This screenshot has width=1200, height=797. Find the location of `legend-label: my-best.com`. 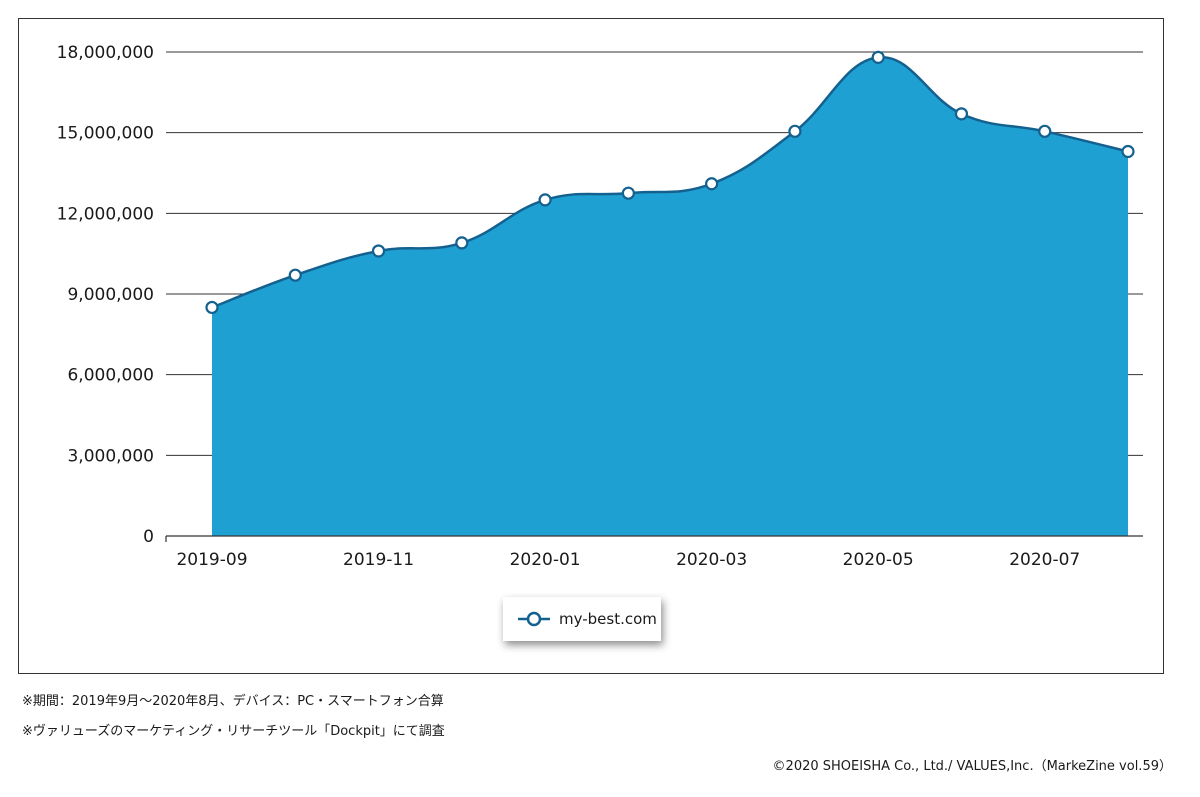

legend-label: my-best.com is located at coordinates (608, 619).